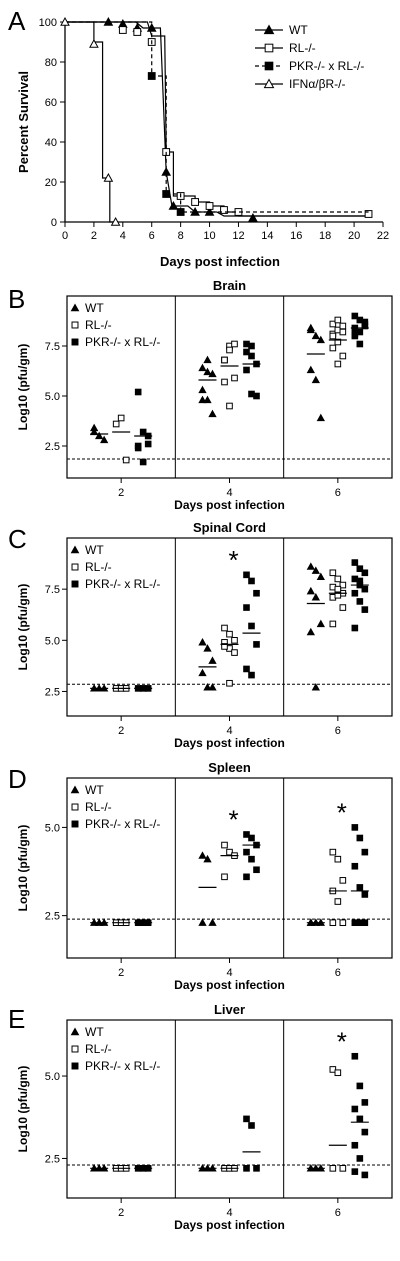 This screenshot has width=400, height=1261. Describe the element at coordinates (17, 21) in the screenshot. I see `panel-label-A: A` at that location.